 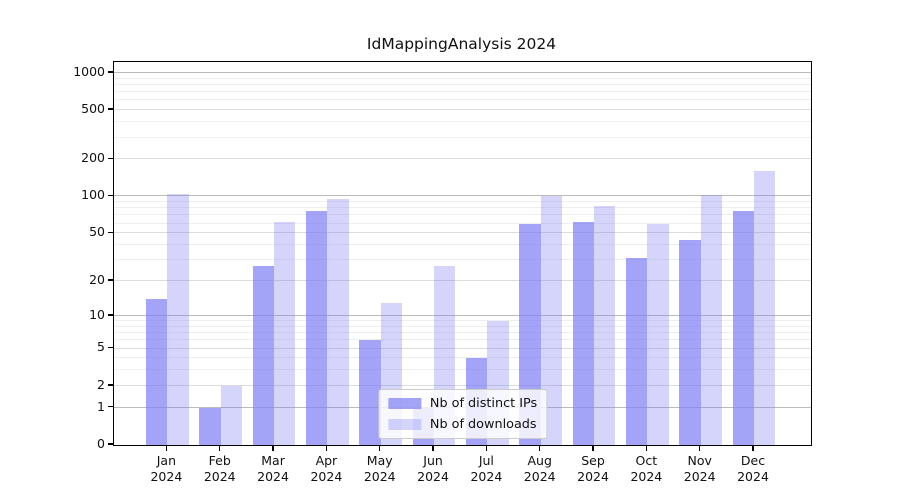 What do you see at coordinates (483, 424) in the screenshot?
I see `legend-label-downloads: Nb of downloads` at bounding box center [483, 424].